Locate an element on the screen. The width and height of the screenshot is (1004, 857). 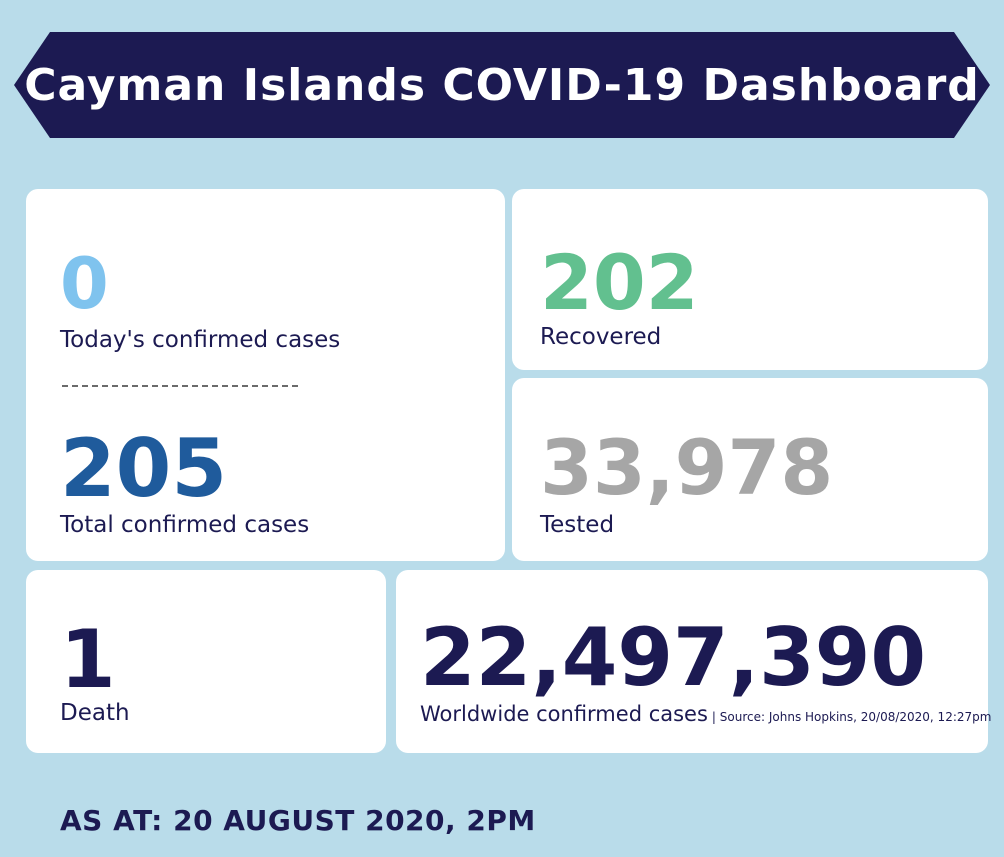
recovered-label: Recovered is located at coordinates (601, 337).